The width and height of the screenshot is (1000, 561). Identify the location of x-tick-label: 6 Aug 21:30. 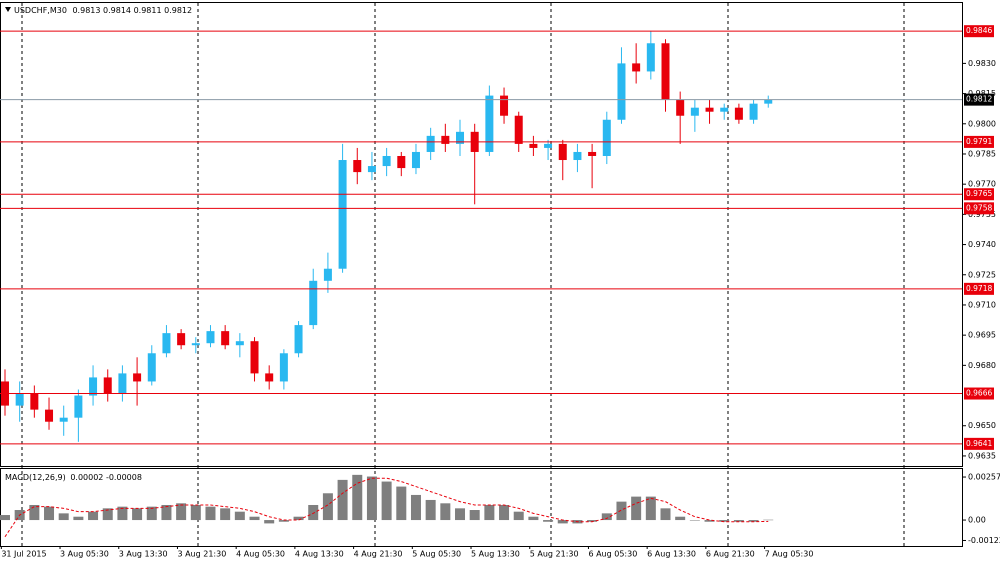
(730, 554).